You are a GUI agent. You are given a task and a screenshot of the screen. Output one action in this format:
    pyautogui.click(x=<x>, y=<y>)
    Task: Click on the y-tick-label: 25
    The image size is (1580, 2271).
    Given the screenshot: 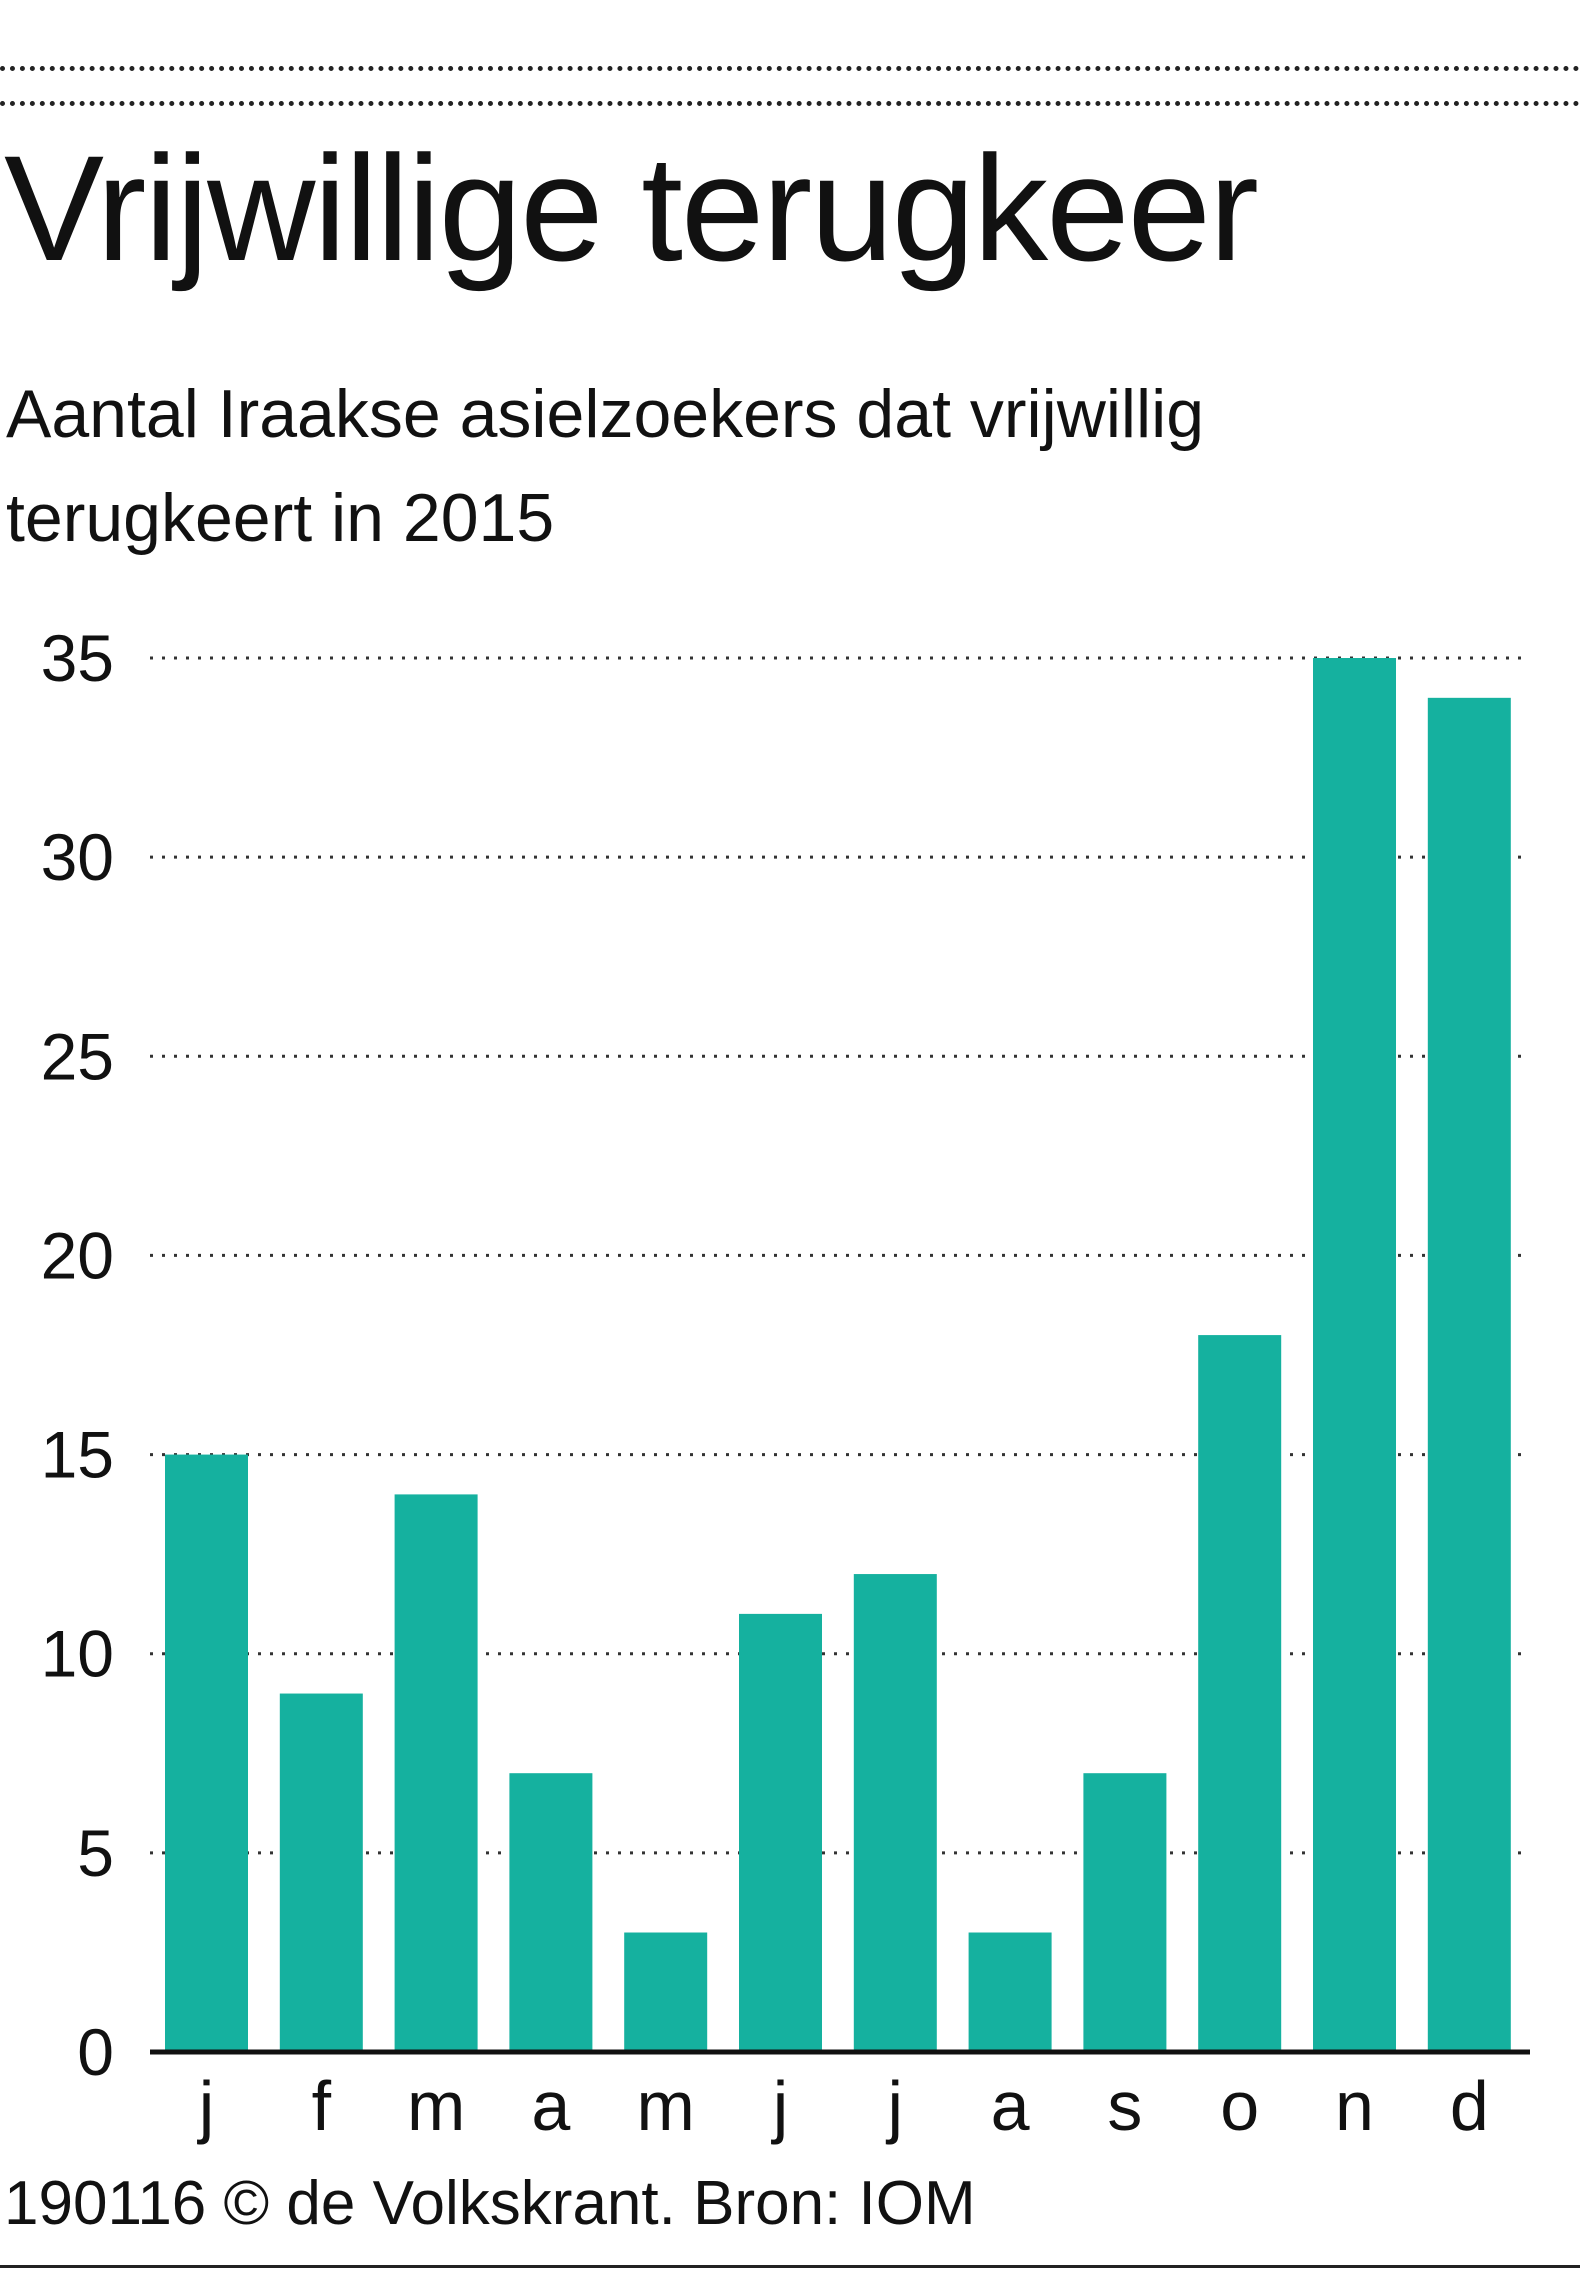 What is the action you would take?
    pyautogui.click(x=77, y=1056)
    